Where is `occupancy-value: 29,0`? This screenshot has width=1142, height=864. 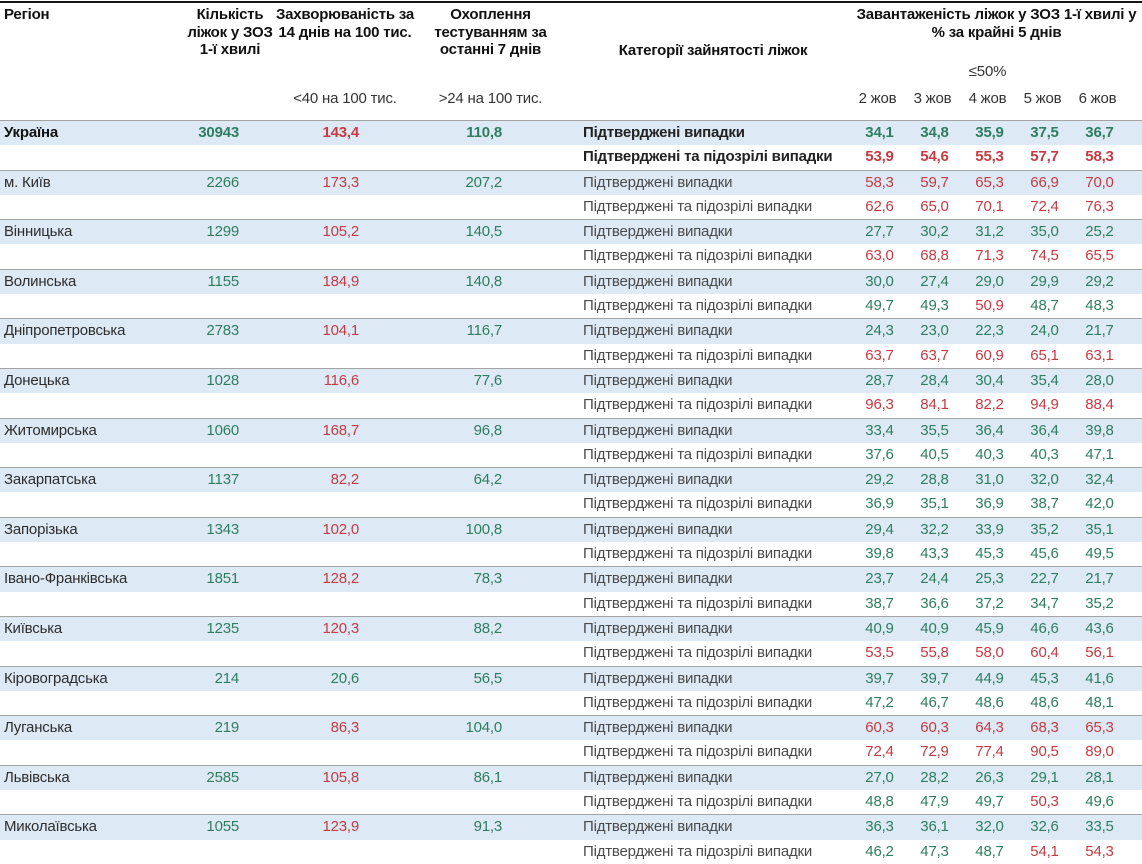 occupancy-value: 29,0 is located at coordinates (989, 281).